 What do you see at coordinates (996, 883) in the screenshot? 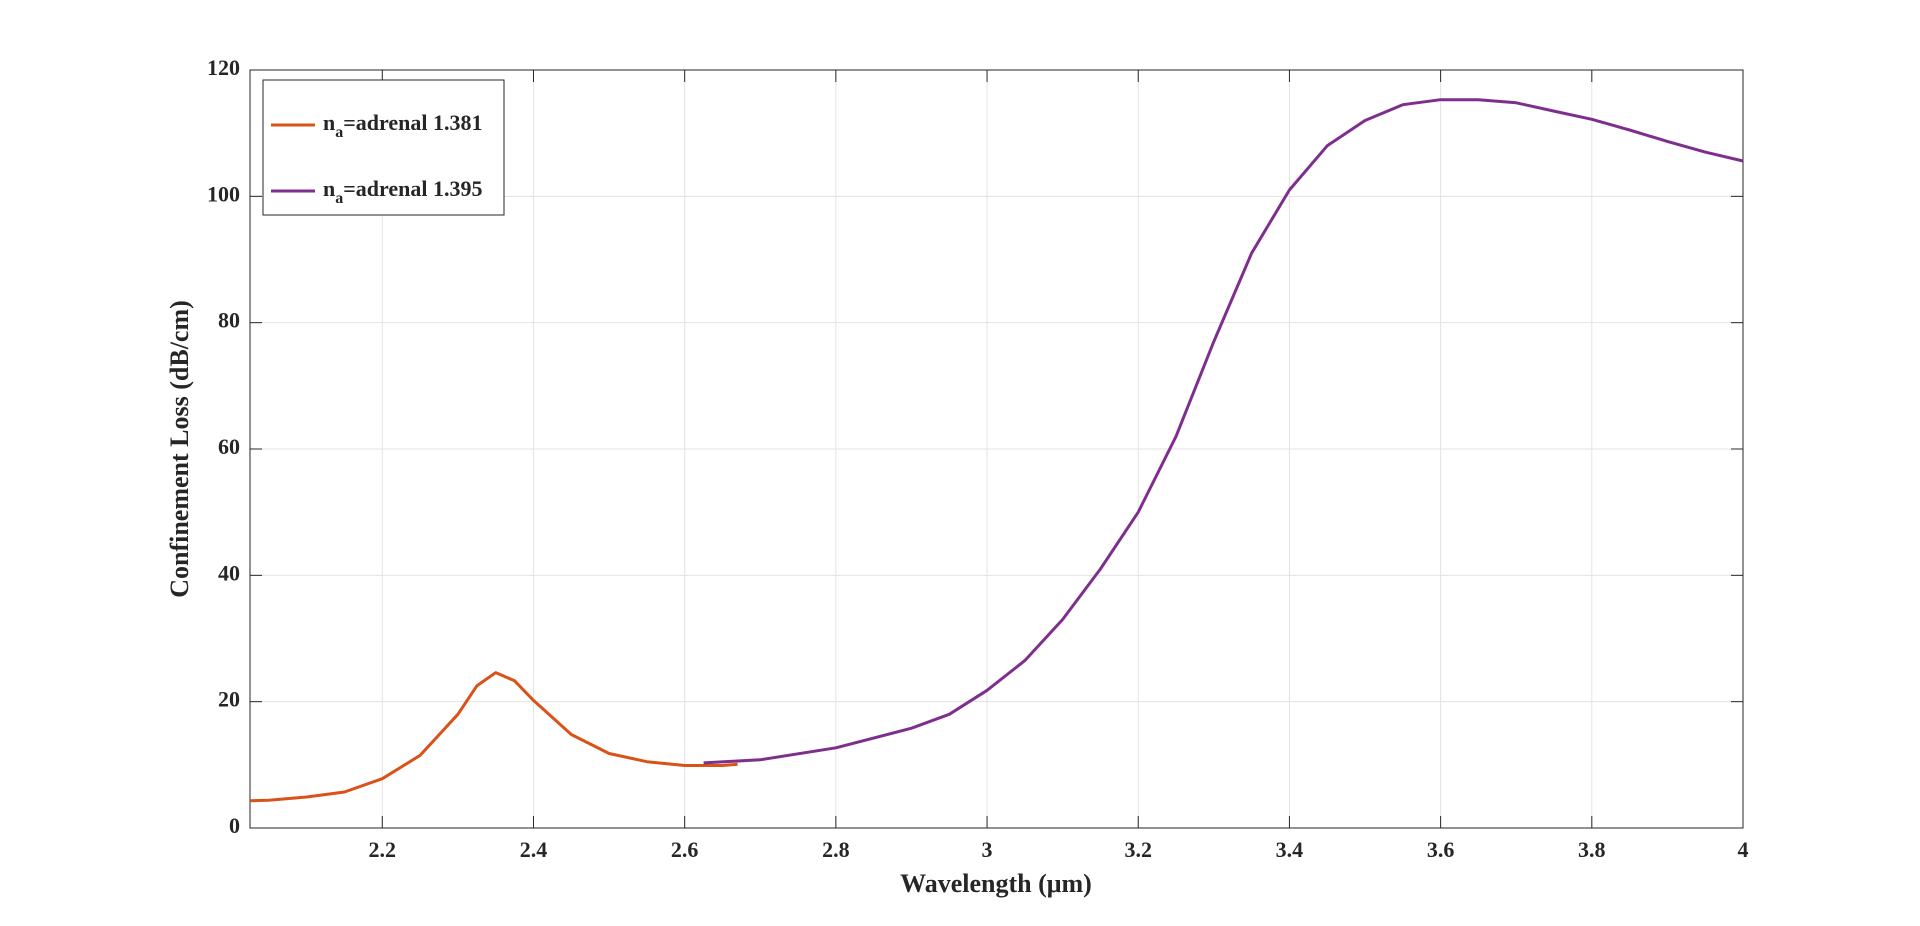
I see `x-axis-label: Wavelength (μm)` at bounding box center [996, 883].